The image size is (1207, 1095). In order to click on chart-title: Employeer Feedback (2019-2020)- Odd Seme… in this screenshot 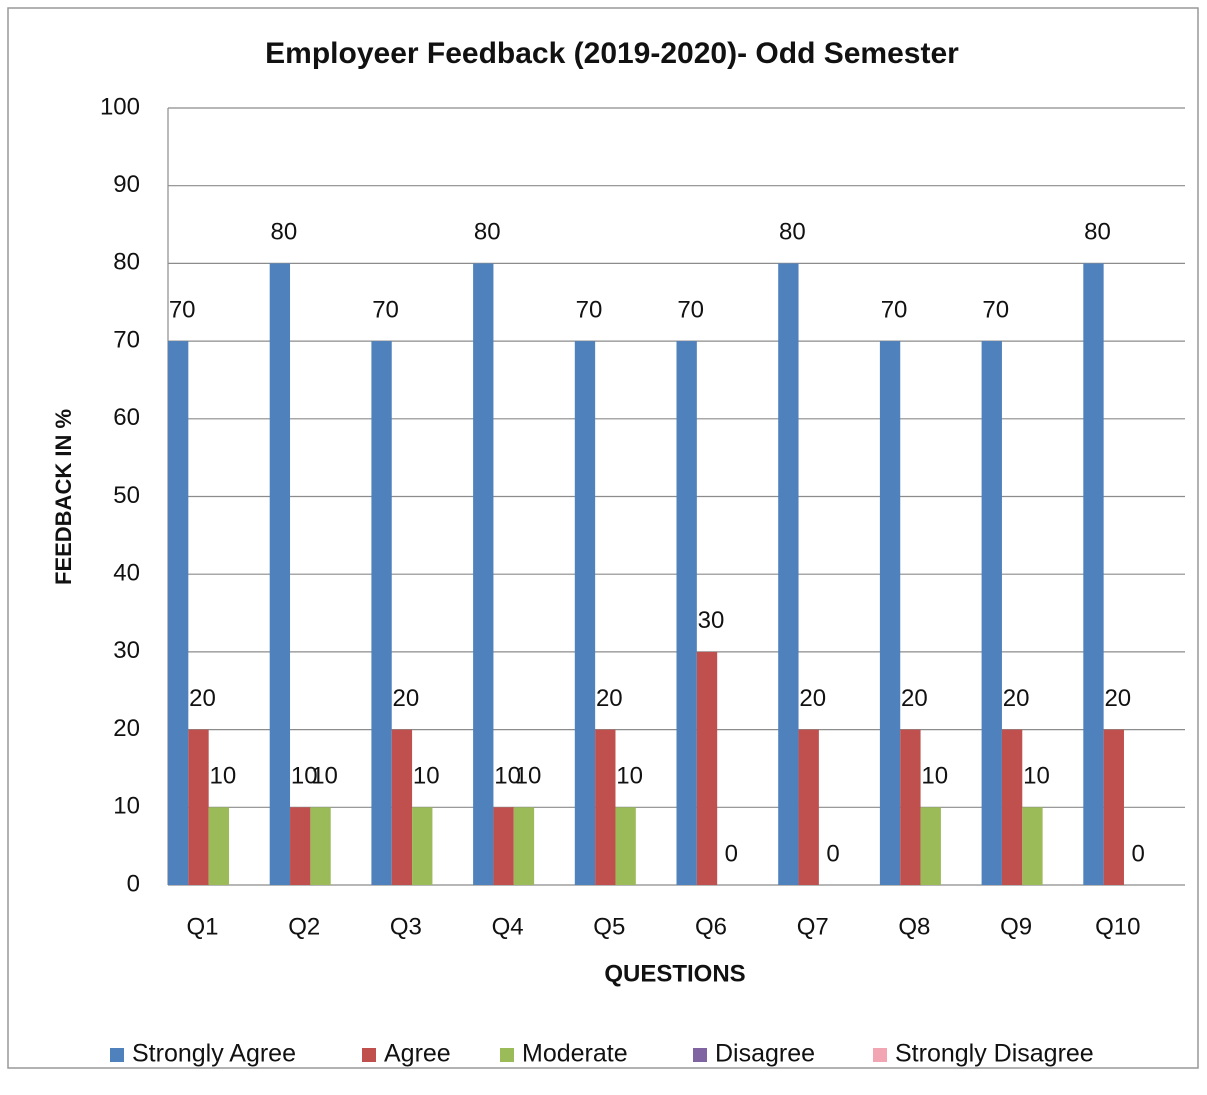, I will do `click(612, 53)`.